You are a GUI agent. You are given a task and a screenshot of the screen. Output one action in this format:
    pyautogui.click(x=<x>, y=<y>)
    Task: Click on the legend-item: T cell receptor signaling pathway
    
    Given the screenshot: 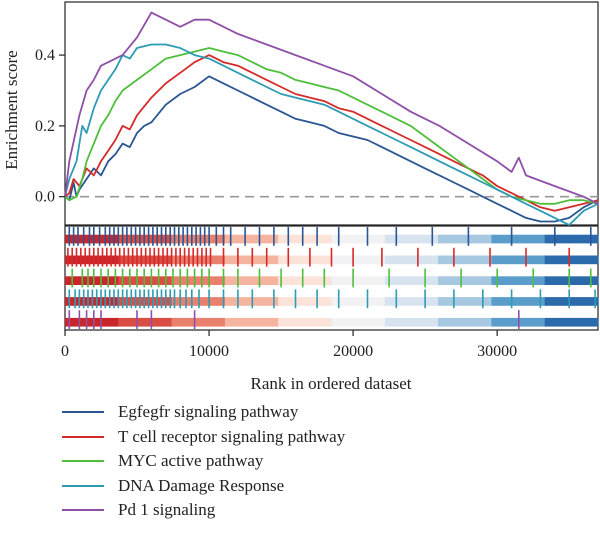 What is the action you would take?
    pyautogui.click(x=203, y=437)
    